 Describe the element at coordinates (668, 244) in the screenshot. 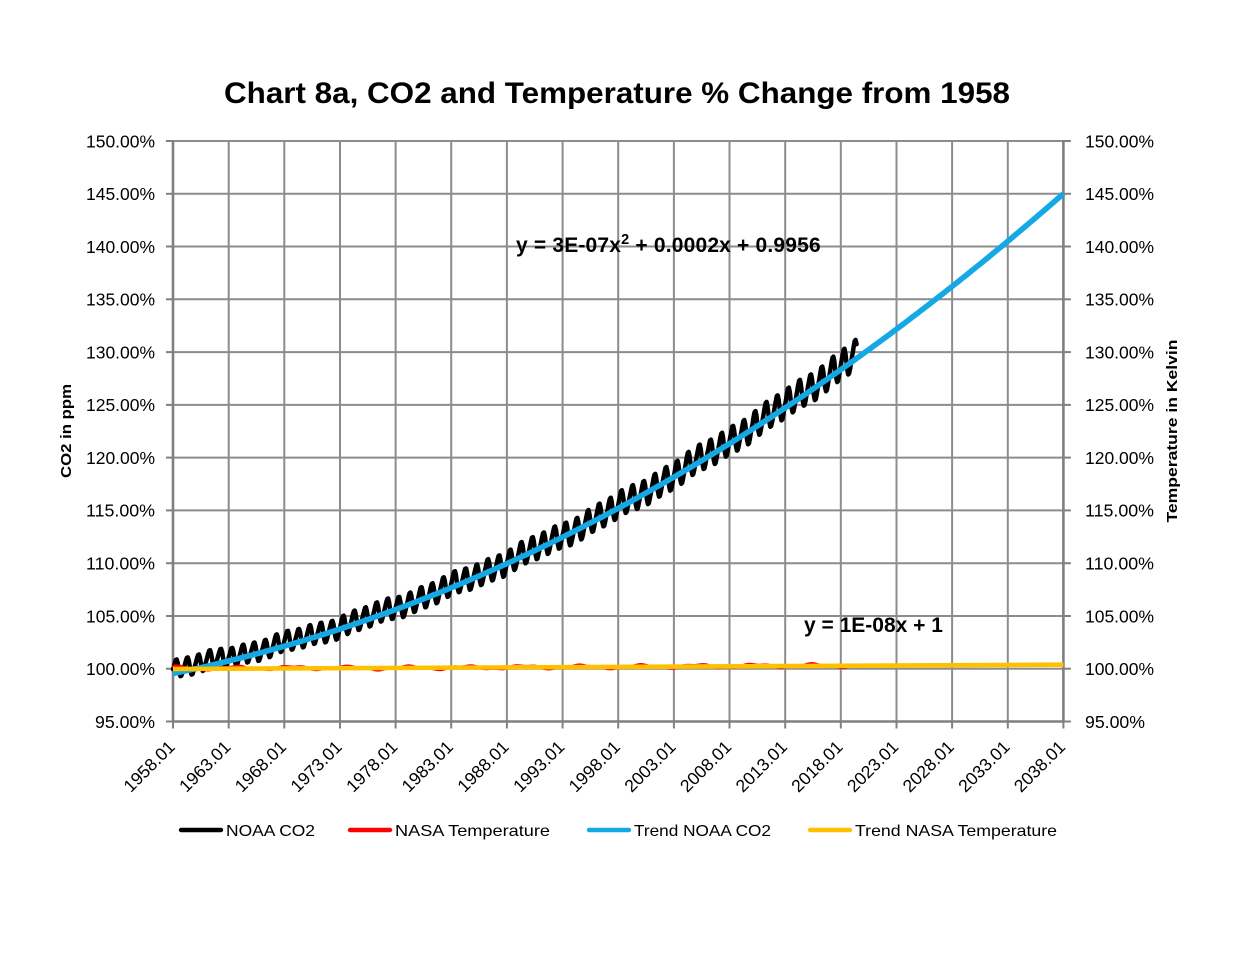

I see `svg-text: y = 3E-07x2 + 0.0002x + 0.9956` at that location.